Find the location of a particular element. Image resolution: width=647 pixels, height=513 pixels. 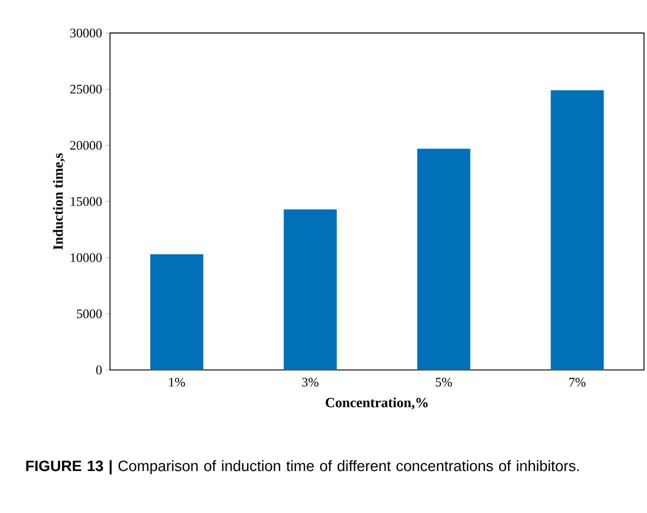

y-axis-title: Induction time,s is located at coordinates (58, 201).